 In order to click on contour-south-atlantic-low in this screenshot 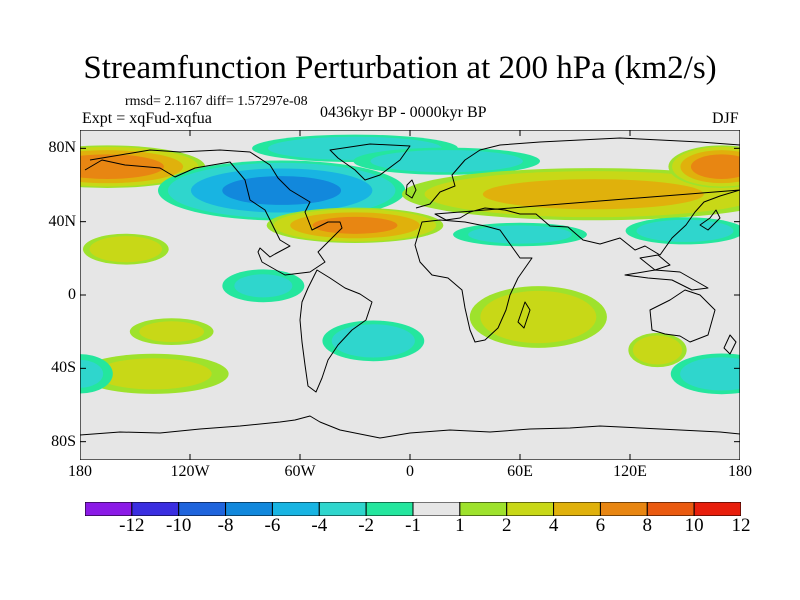, I will do `click(373, 341)`.